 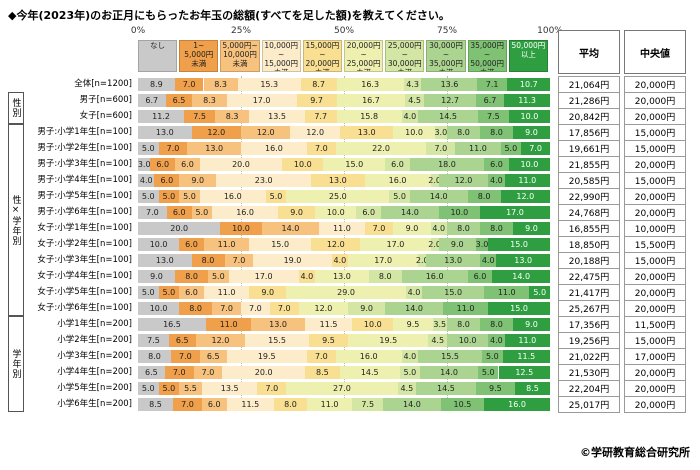 I want to click on legend-item: 50,000円 以上, so click(x=528, y=56).